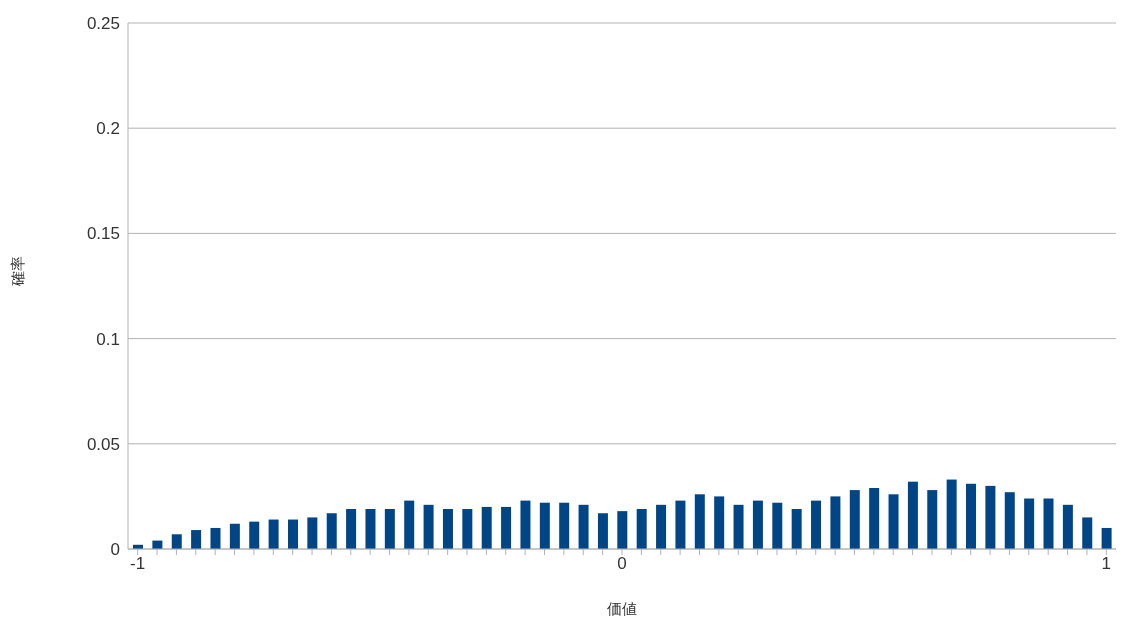 The width and height of the screenshot is (1134, 627). I want to click on y-tick-label: 0.05, so click(103, 444).